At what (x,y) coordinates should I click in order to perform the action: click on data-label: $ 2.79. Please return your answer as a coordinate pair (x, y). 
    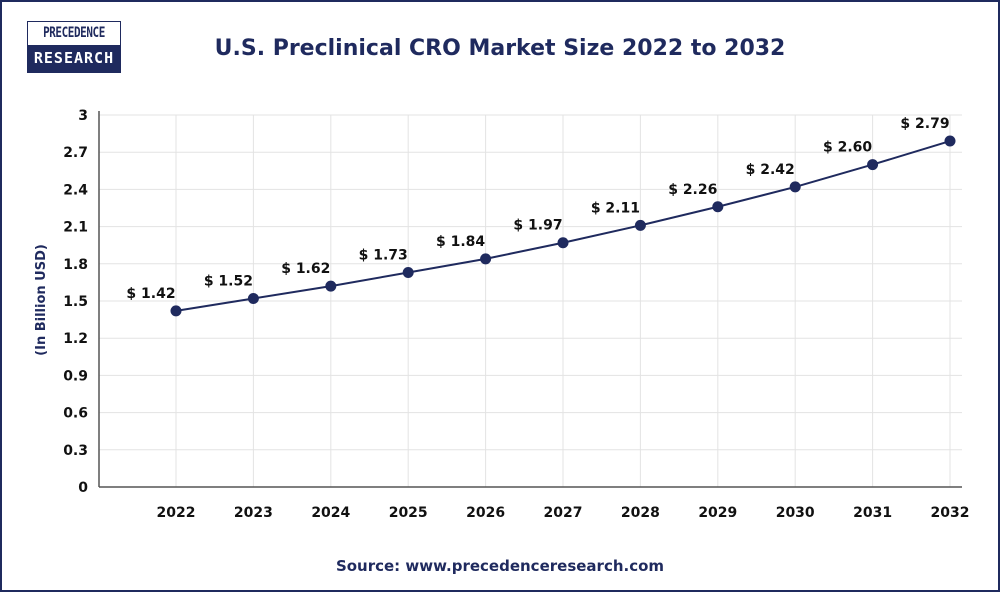
    Looking at the image, I should click on (924, 124).